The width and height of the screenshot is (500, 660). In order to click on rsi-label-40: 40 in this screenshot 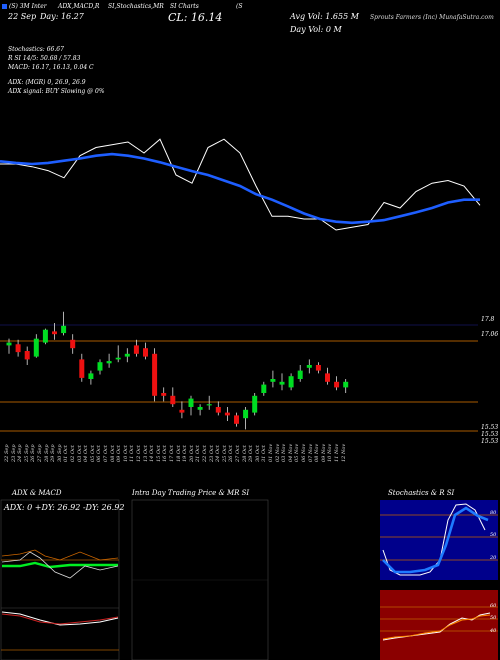, I will do `click(493, 631)`.